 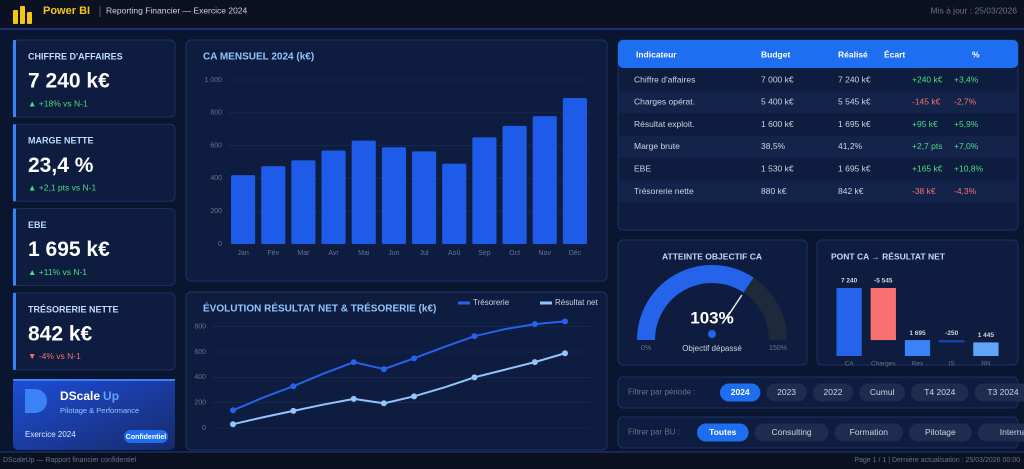 What do you see at coordinates (364, 253) in the screenshot?
I see `x-tick-label: Mai` at bounding box center [364, 253].